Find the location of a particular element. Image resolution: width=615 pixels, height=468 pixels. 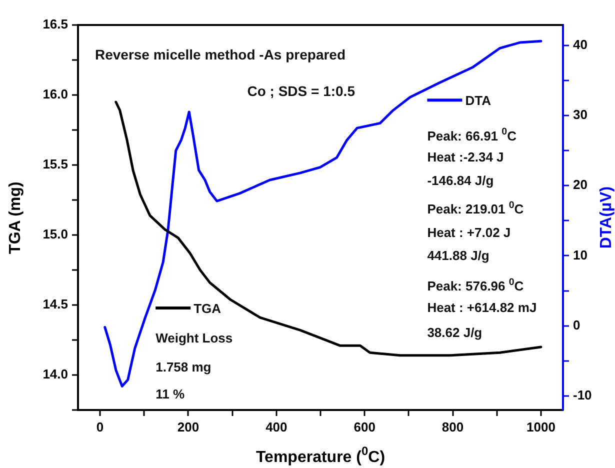

x-tick-label: 200 is located at coordinates (188, 426).